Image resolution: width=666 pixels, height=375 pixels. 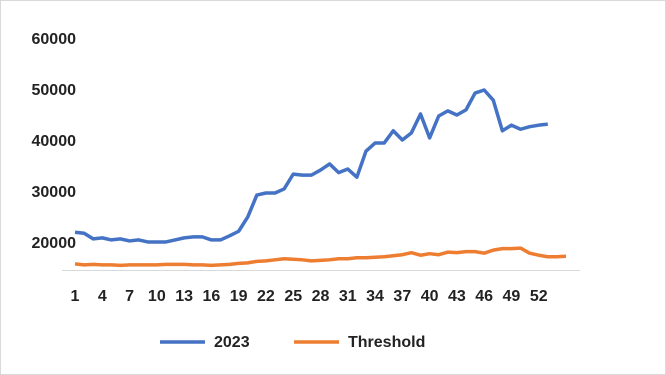 What do you see at coordinates (157, 296) in the screenshot?
I see `x-tick-label: 10` at bounding box center [157, 296].